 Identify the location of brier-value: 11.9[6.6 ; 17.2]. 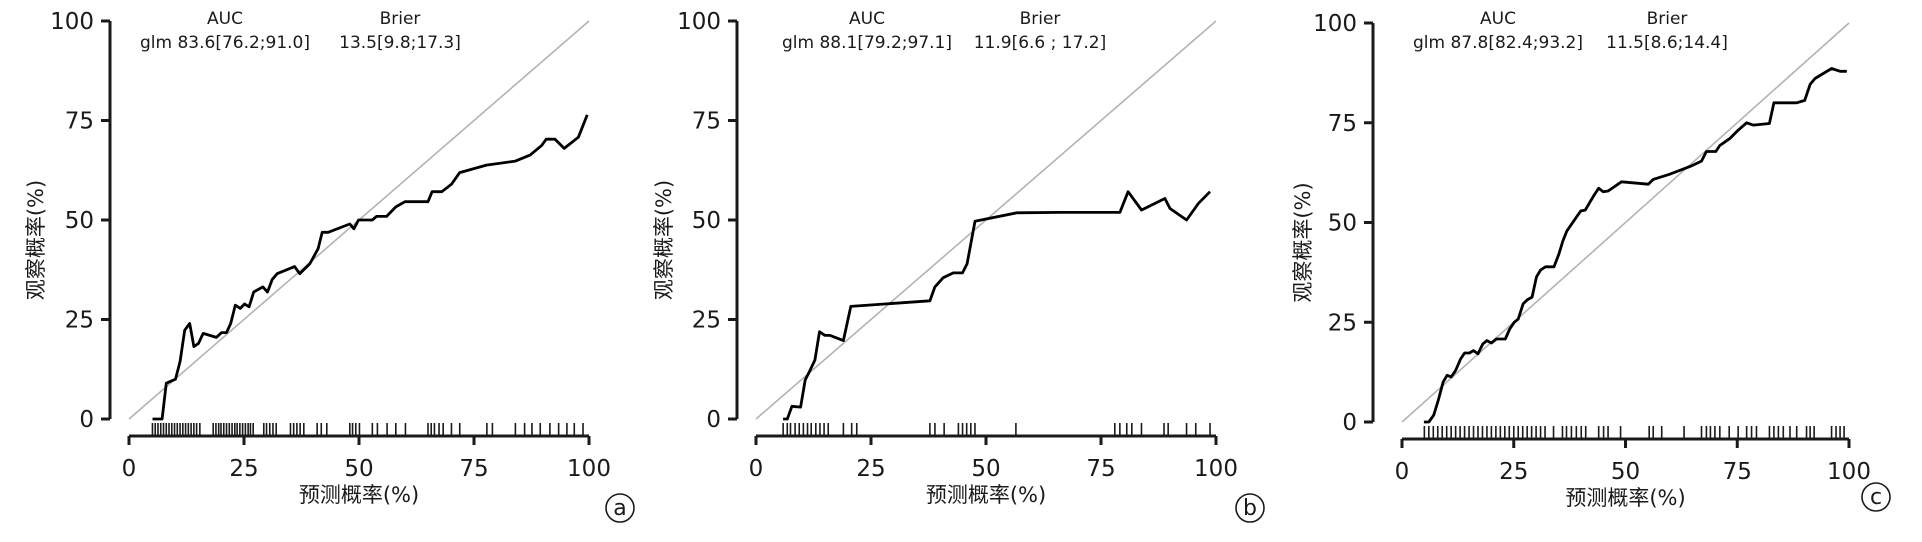
(1040, 43).